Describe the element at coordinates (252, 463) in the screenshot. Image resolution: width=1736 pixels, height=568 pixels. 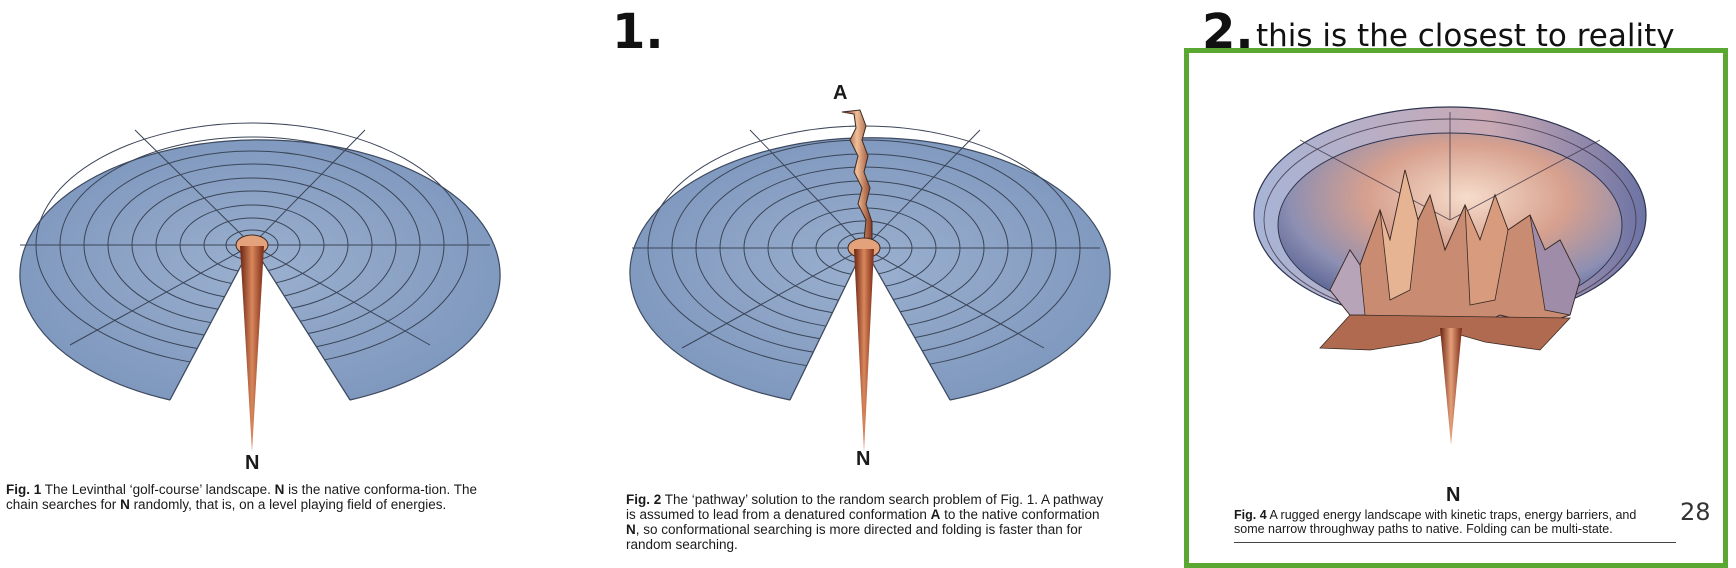
I see `fig1-native-label: N` at that location.